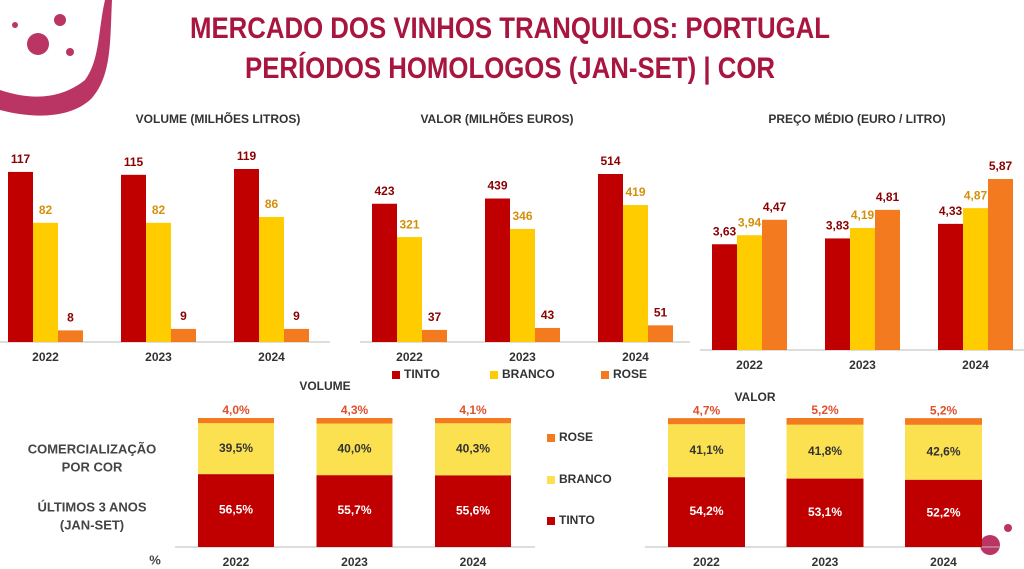 This screenshot has height=569, width=1024. I want to click on value-label: 4,87, so click(976, 195).